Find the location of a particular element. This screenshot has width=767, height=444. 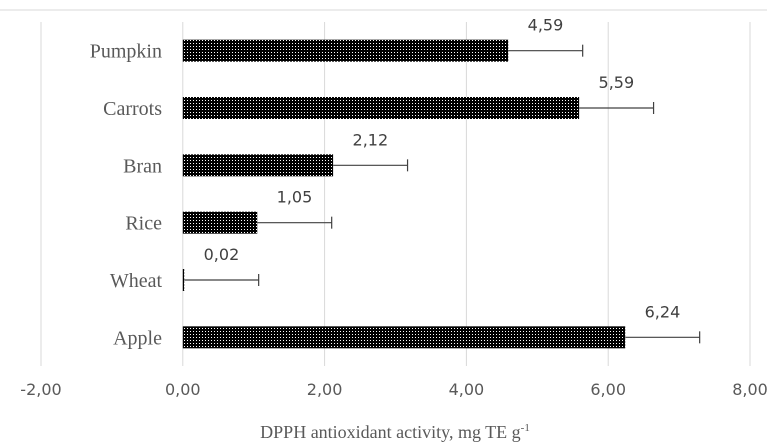

category-labels: Pumpkin Carrots Bran Rice Wheat Apple is located at coordinates (126, 195).